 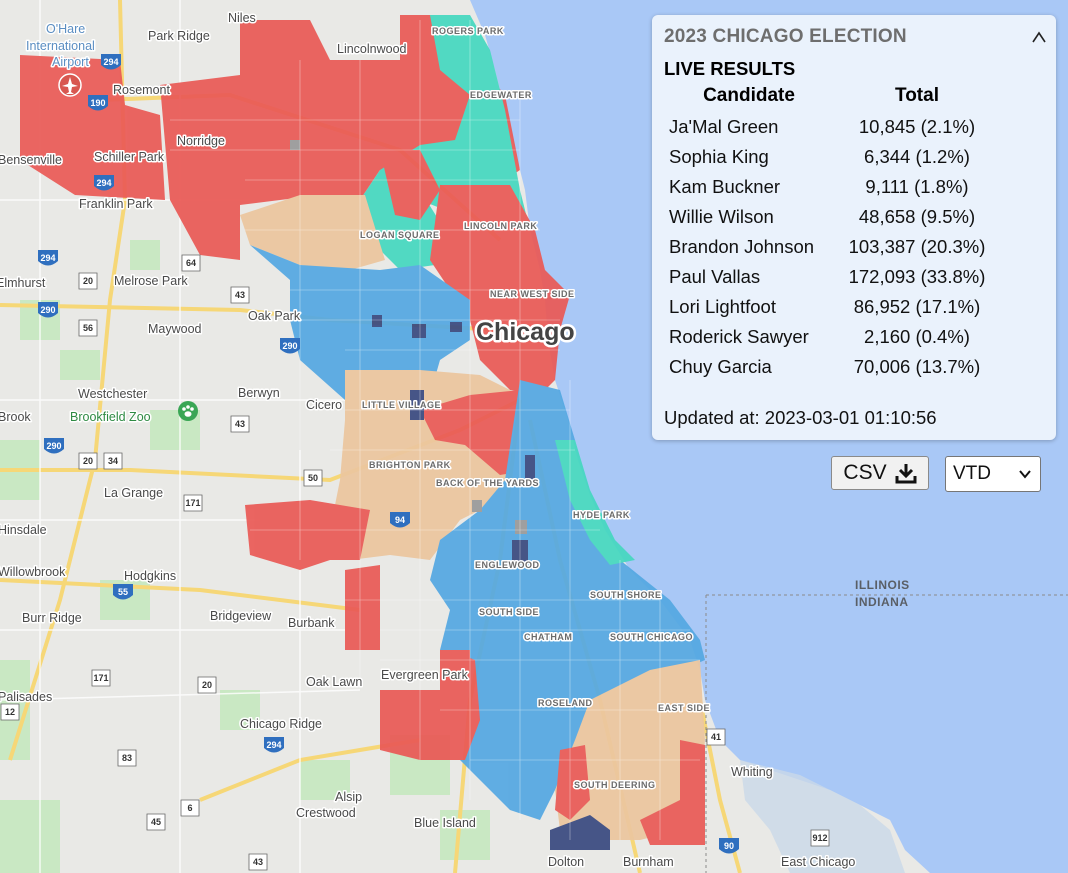 I want to click on highway-shield-icon: 290, so click(x=48, y=310).